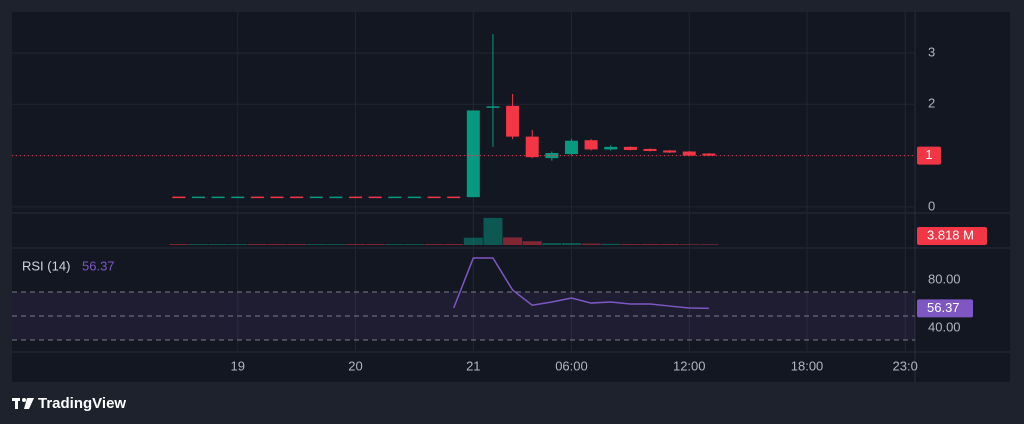  Describe the element at coordinates (46, 265) in the screenshot. I see `rsi-title: RSI (14)` at that location.